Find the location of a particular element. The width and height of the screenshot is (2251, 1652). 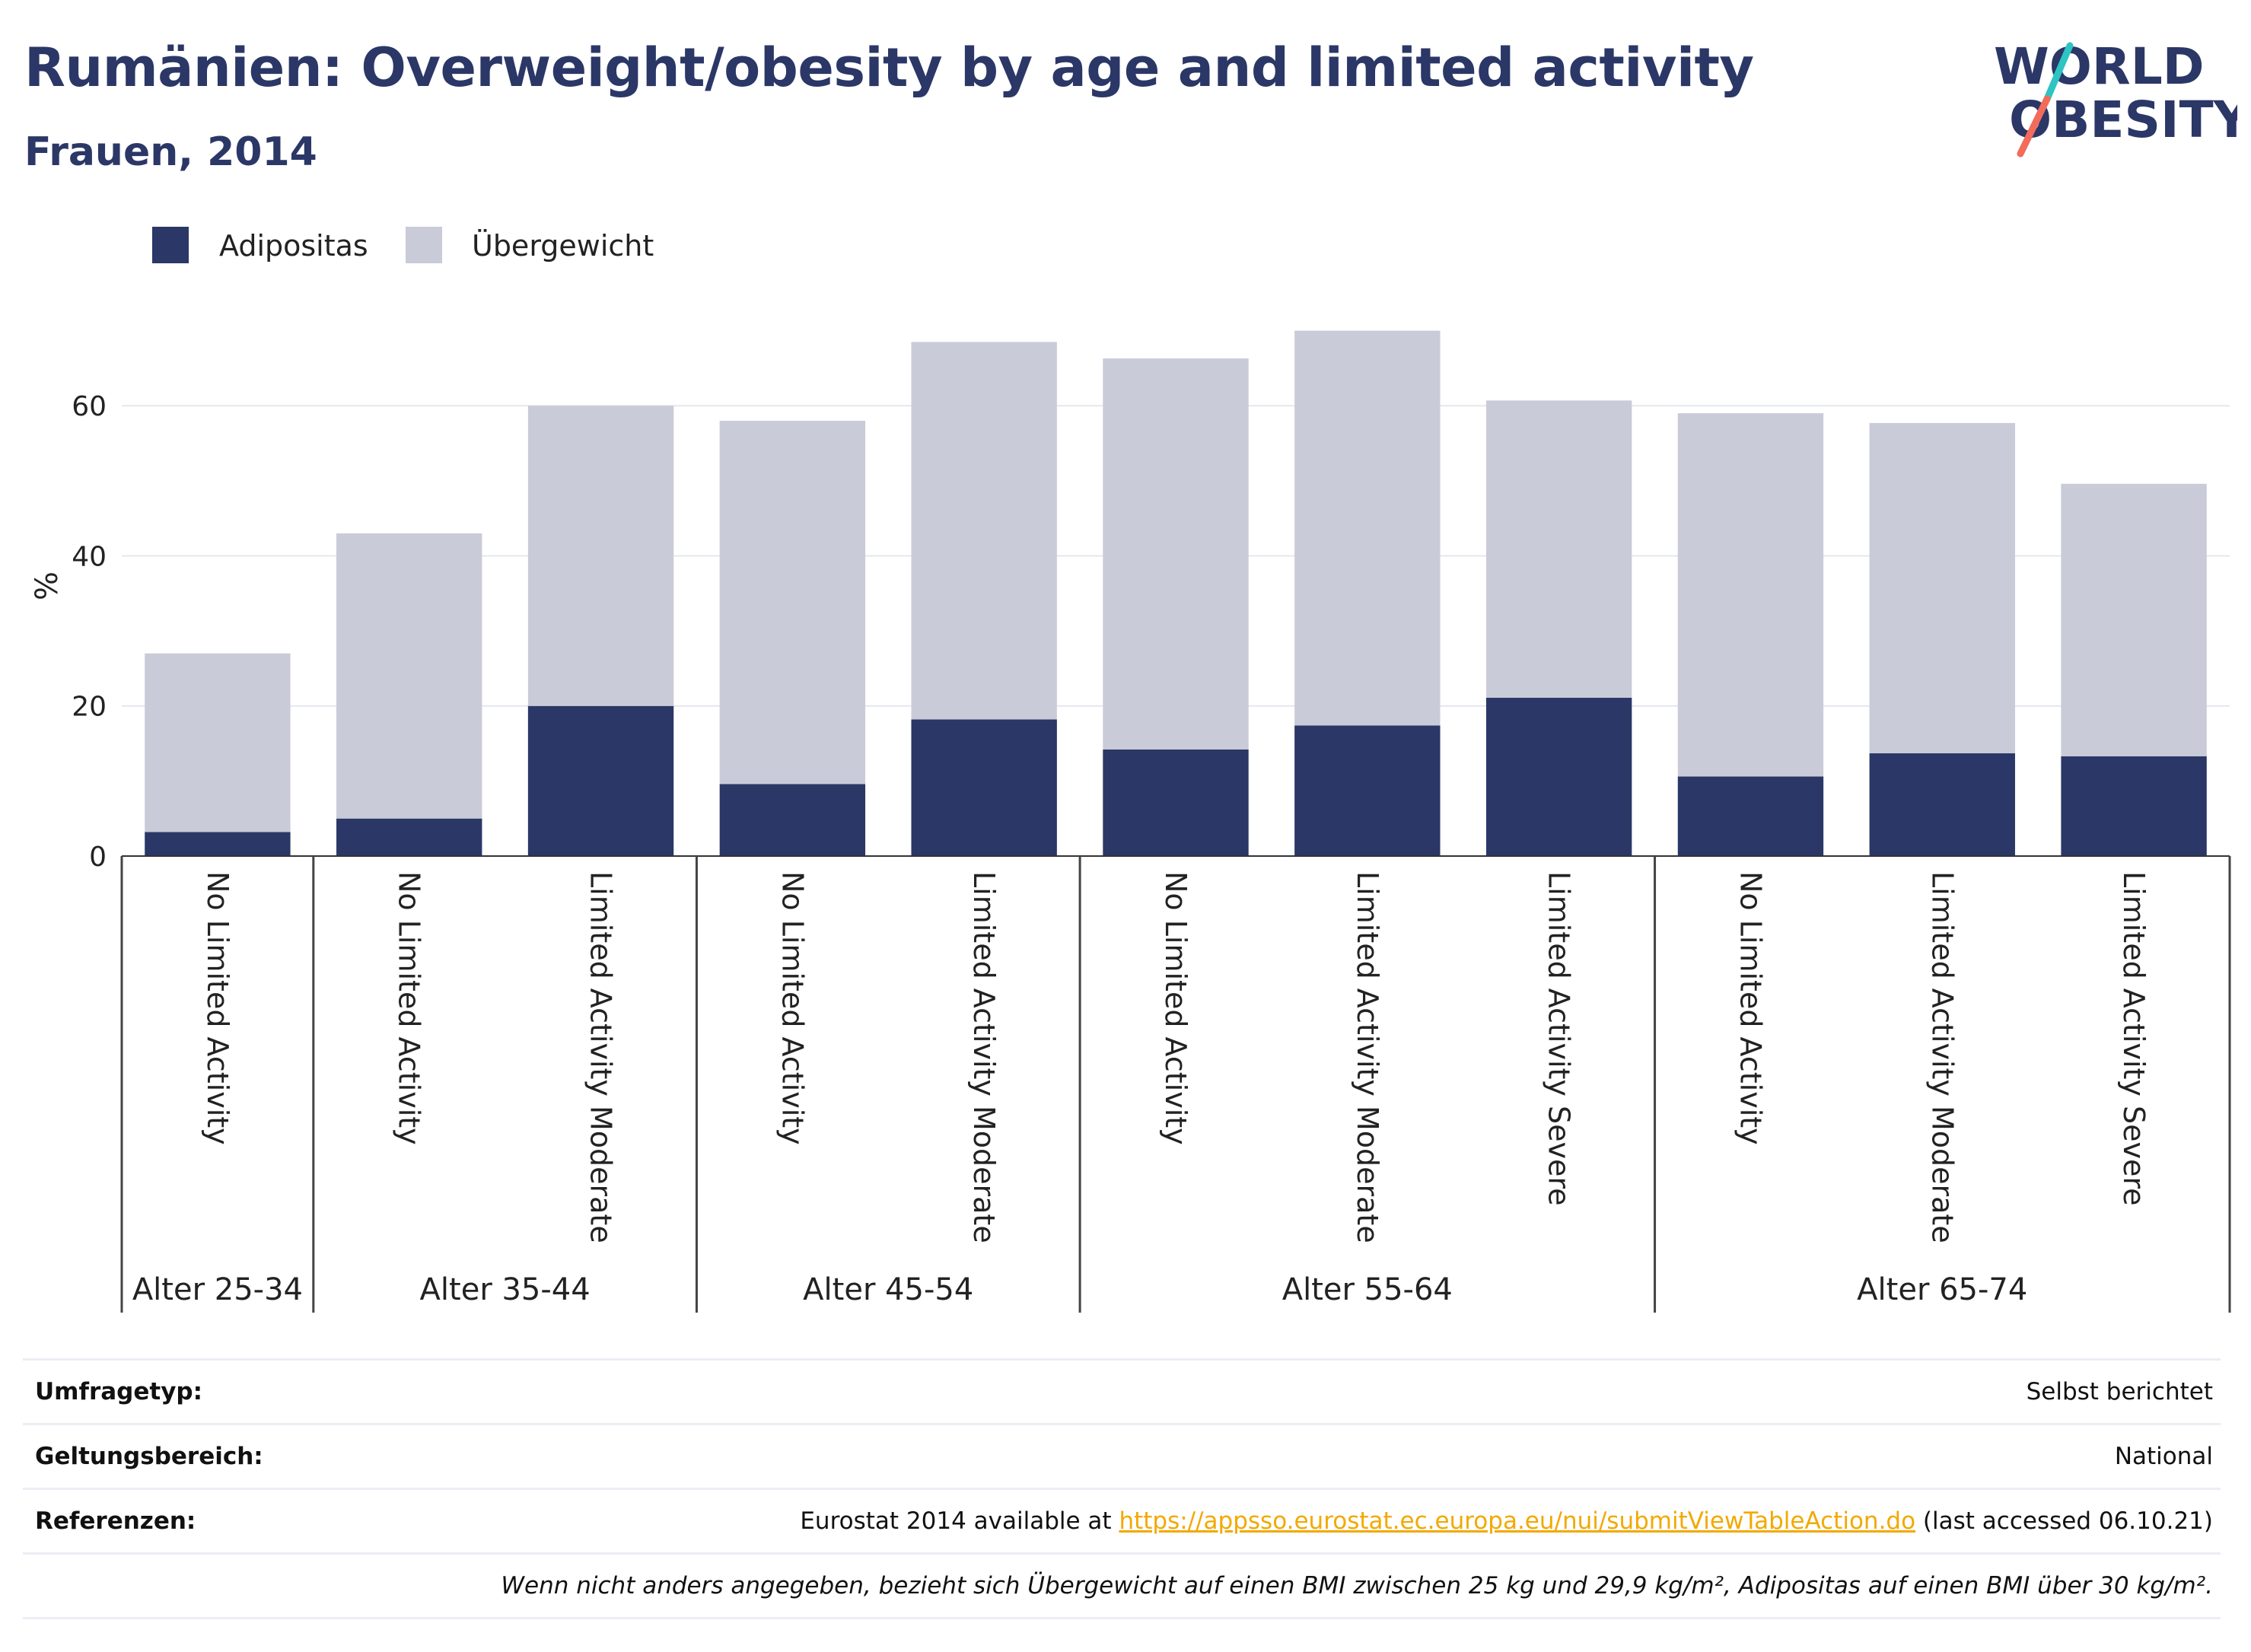

page-subtitle: Frauen, 2014 is located at coordinates (170, 152).